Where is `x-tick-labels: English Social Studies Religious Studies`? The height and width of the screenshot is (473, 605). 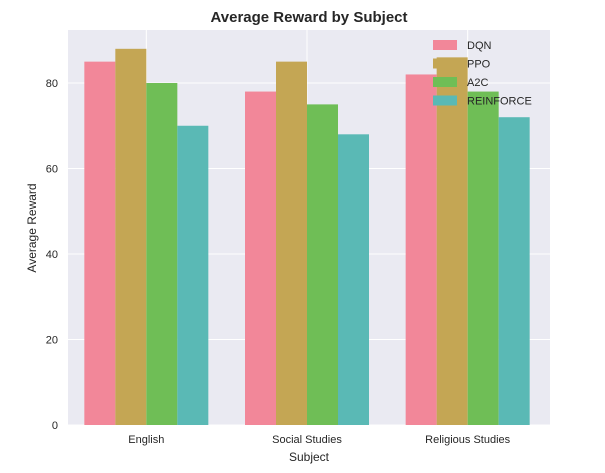 x-tick-labels: English Social Studies Religious Studies is located at coordinates (319, 440).